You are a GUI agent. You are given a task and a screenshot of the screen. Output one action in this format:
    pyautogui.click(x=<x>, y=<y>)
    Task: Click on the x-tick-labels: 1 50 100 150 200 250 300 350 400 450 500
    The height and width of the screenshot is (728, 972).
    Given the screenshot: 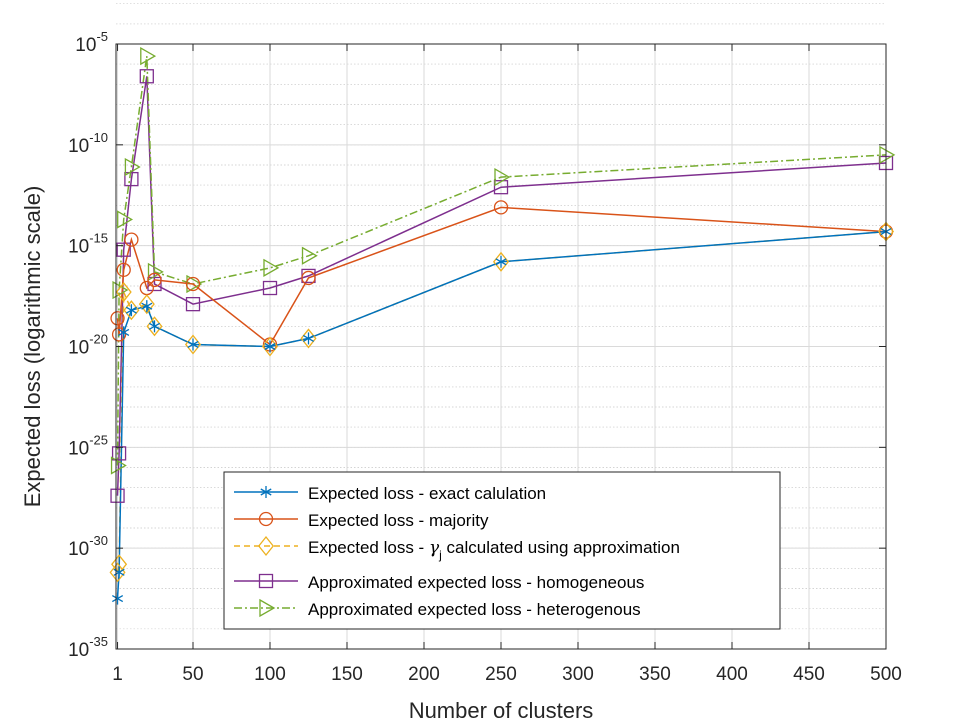 What is the action you would take?
    pyautogui.click(x=507, y=674)
    